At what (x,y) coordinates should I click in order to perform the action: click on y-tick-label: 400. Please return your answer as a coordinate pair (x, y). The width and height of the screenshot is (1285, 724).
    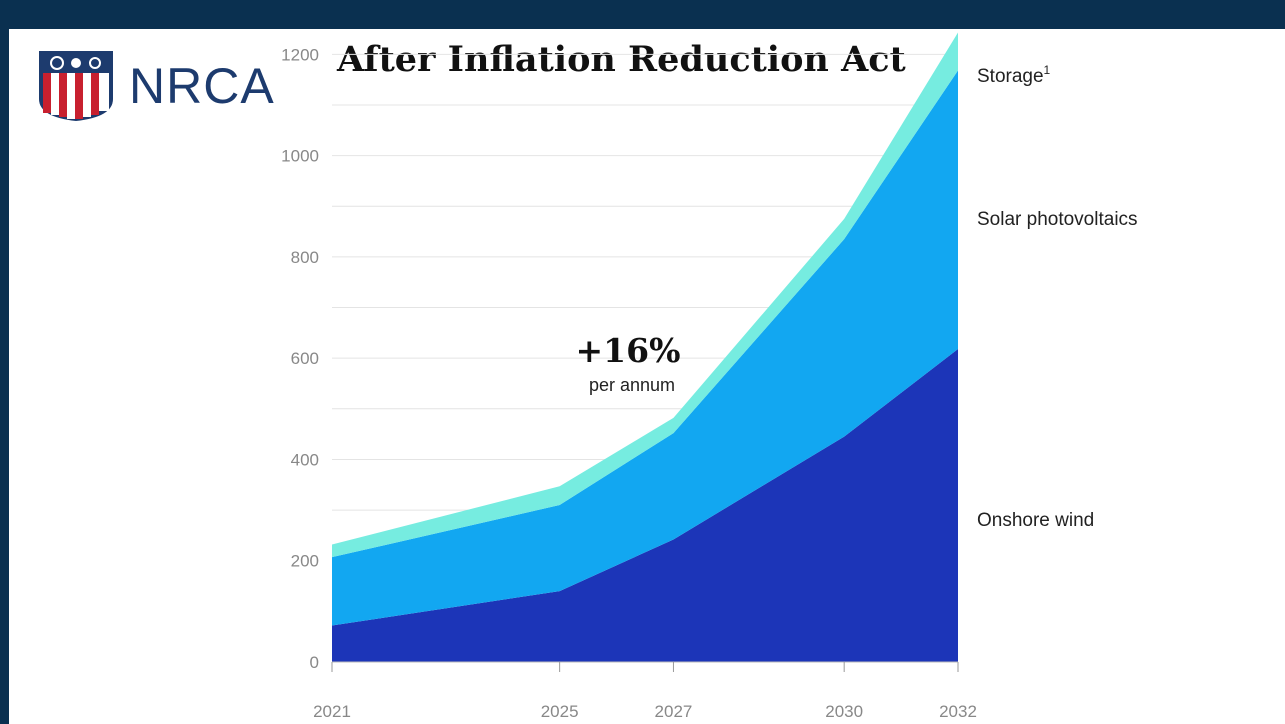
    Looking at the image, I should click on (305, 459).